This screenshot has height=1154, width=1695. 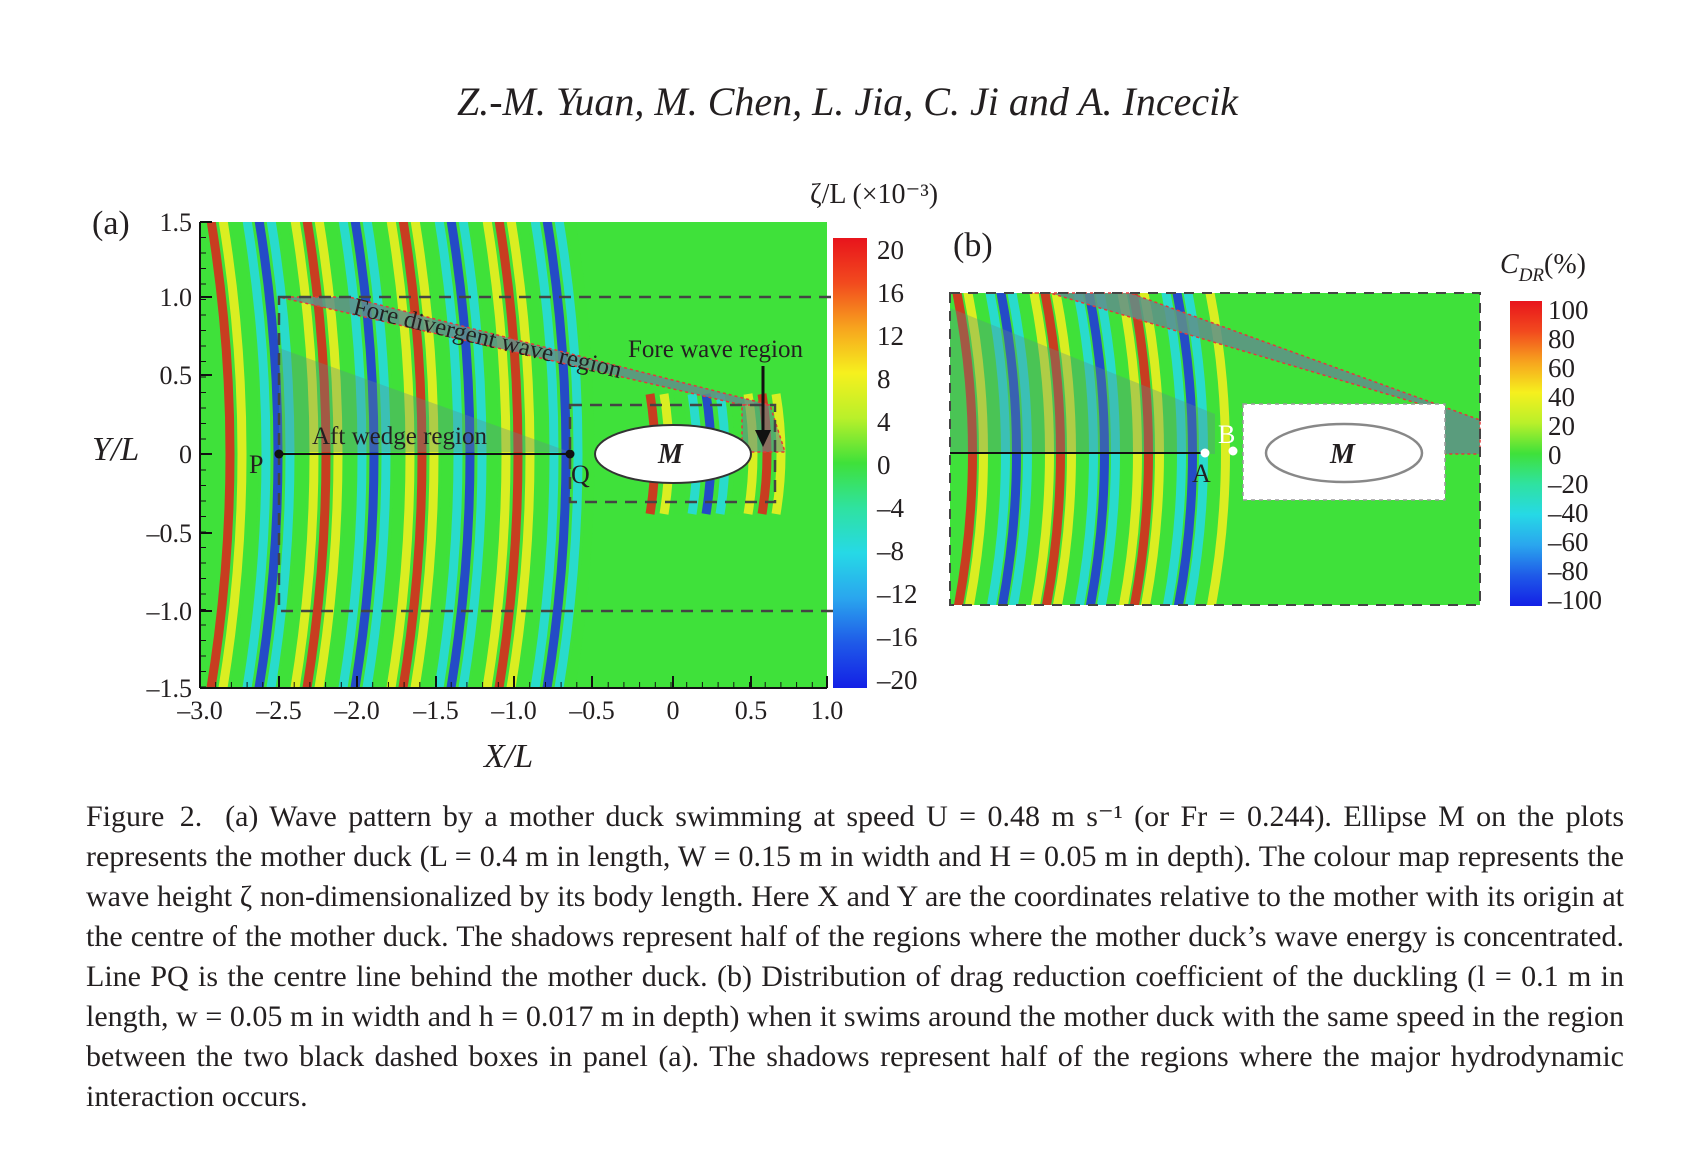 I want to click on colorbar-tick-label: 12, so click(x=890, y=336).